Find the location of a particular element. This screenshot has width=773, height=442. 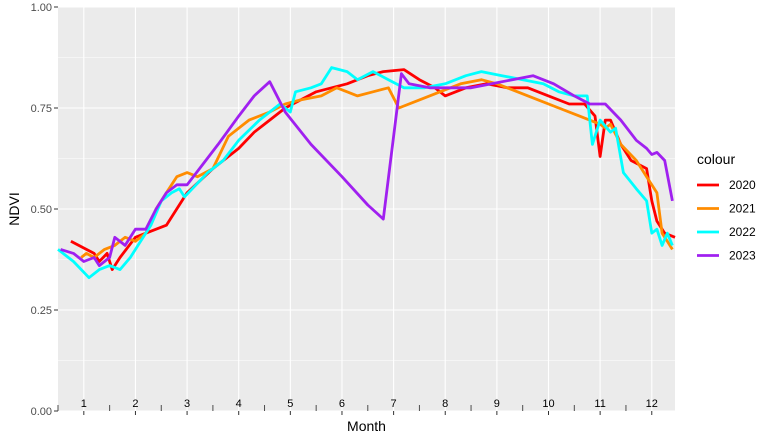

x-axis is located at coordinates (368, 413).